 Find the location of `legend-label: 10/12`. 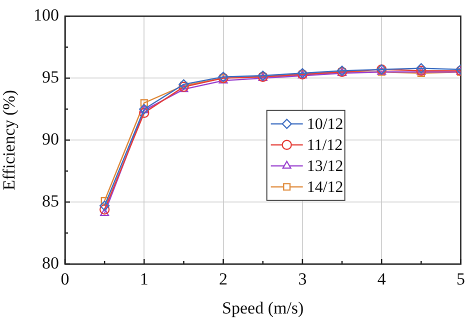

legend-label: 10/12 is located at coordinates (325, 125).